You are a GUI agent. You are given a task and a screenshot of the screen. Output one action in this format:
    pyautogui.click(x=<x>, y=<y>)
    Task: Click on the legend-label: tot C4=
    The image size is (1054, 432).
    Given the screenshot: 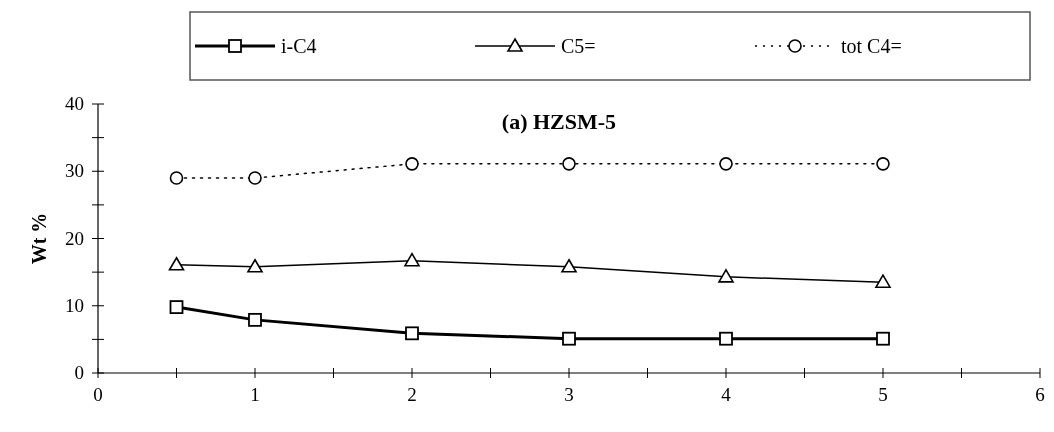 What is the action you would take?
    pyautogui.click(x=871, y=46)
    